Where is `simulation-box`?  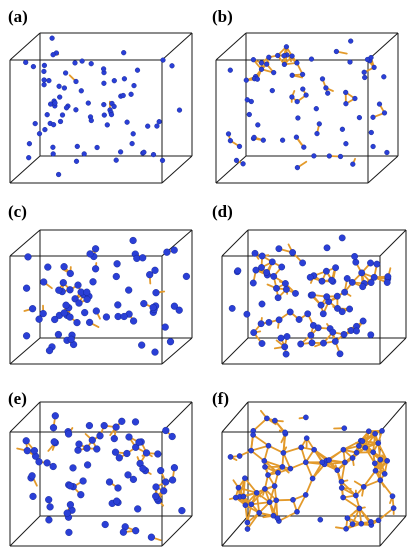
simulation-box is located at coordinates (314, 474).